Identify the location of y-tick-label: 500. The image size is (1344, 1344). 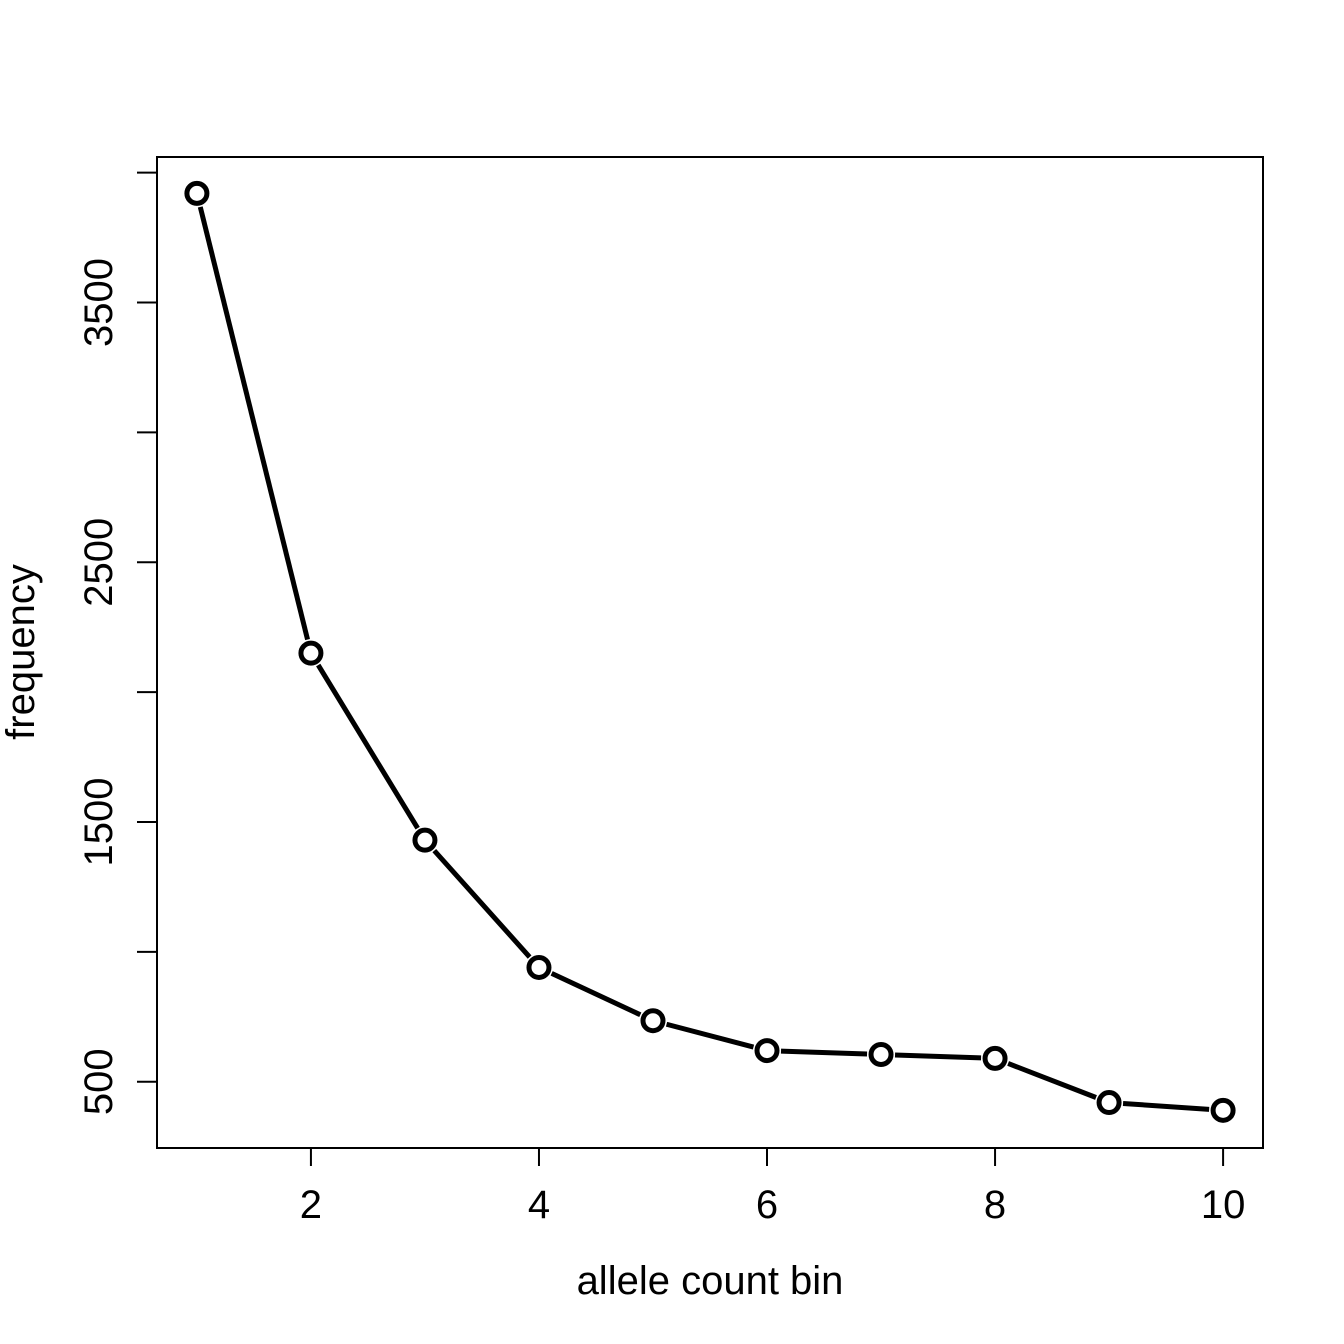
(99, 1081).